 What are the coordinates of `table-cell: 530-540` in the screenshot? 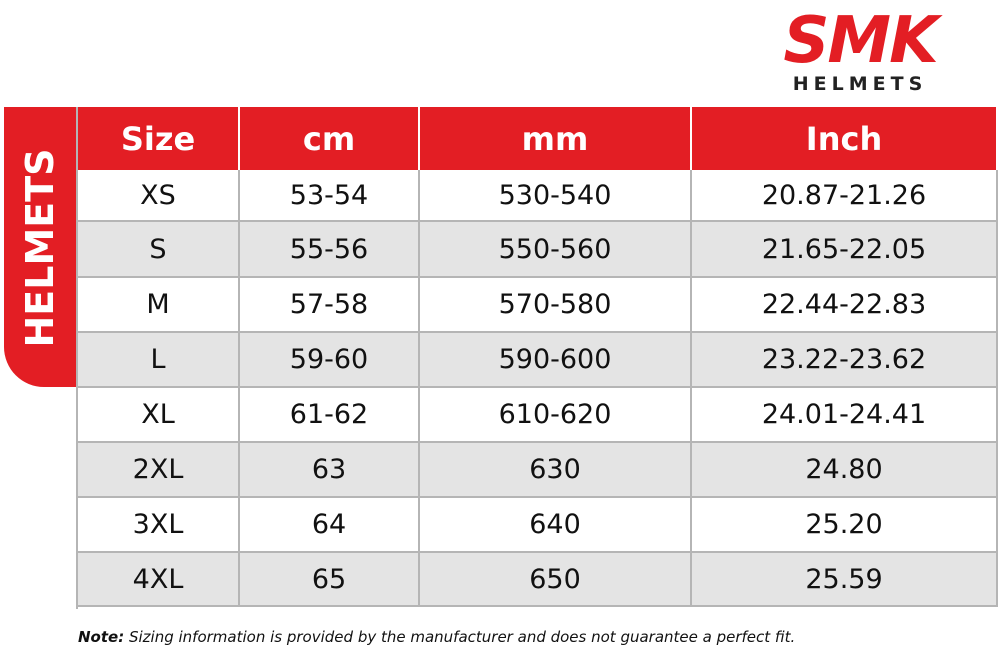 It's located at (556, 196).